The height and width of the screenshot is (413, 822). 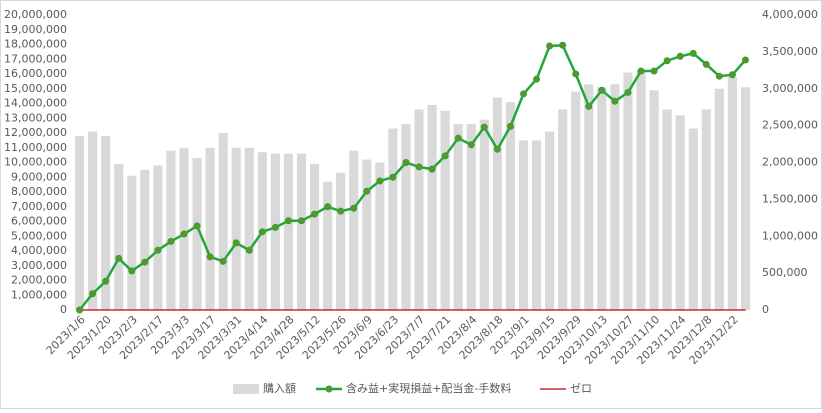 I want to click on y-tick-label: 7,000,000, so click(x=39, y=206).